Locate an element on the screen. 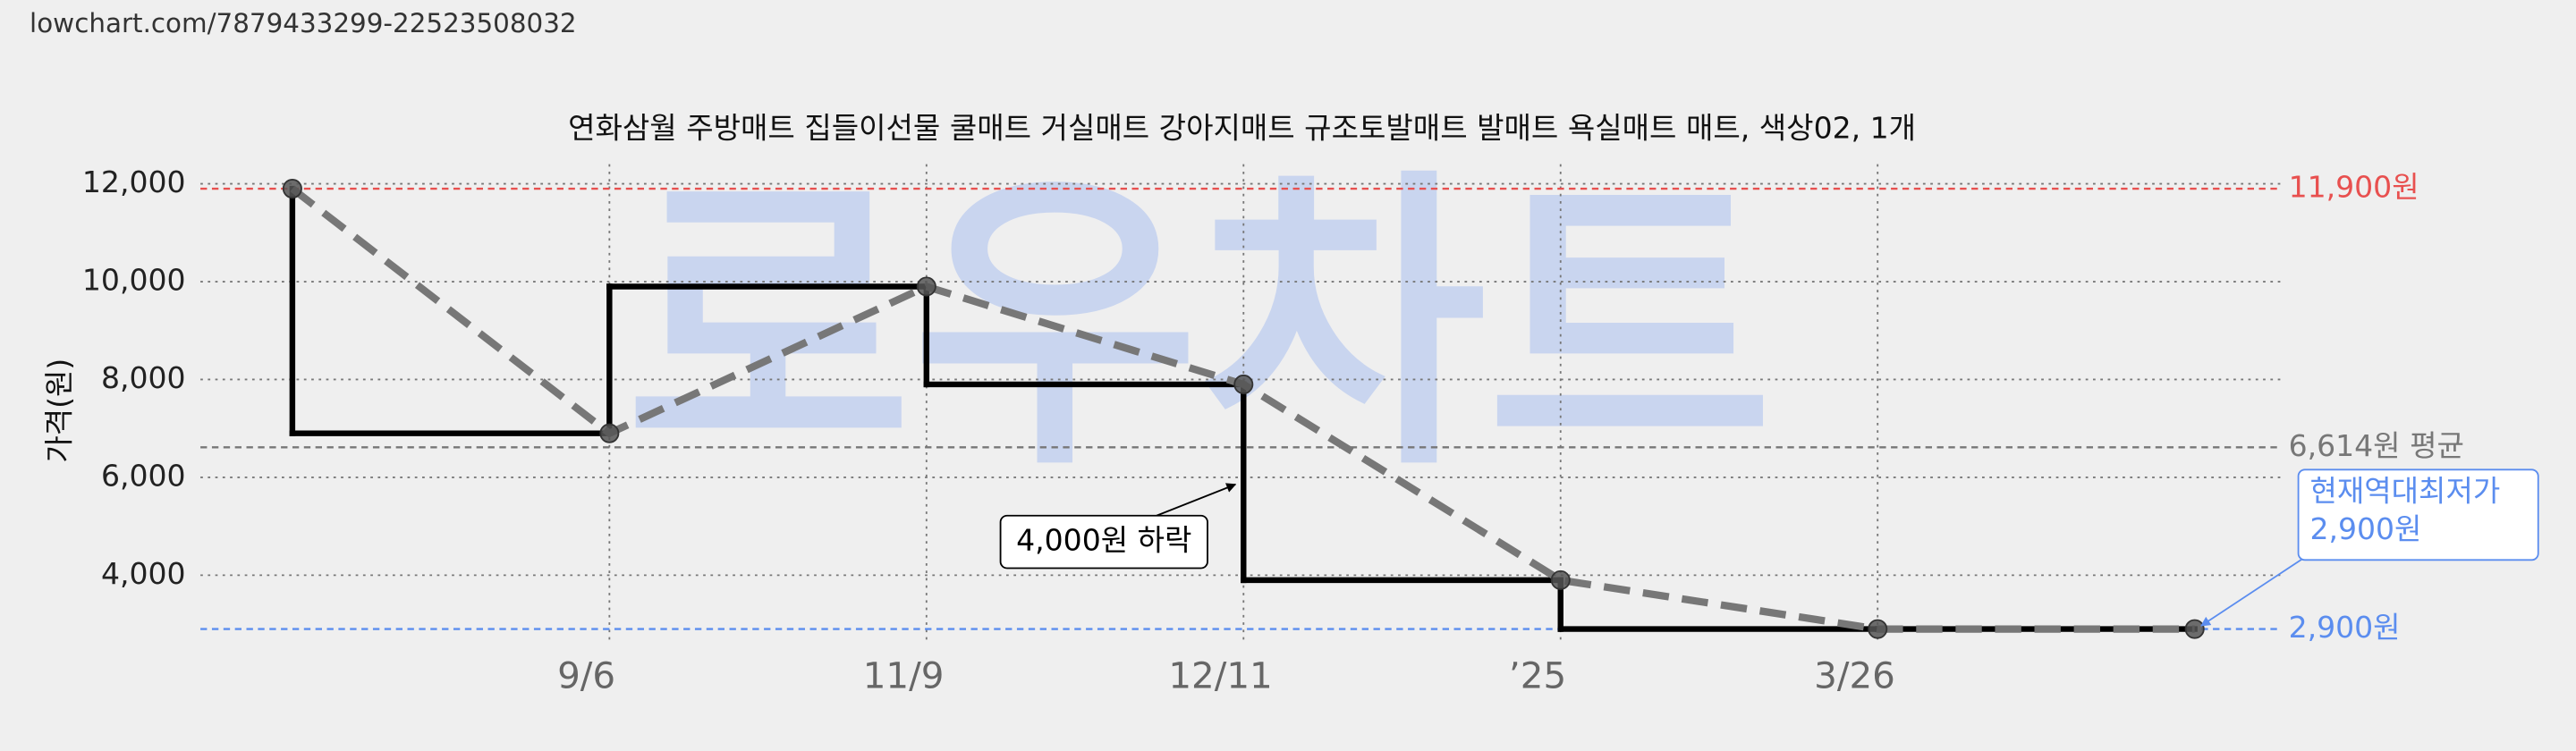 The width and height of the screenshot is (2576, 751). callout-text: 현재역대최저가 is located at coordinates (2404, 491).